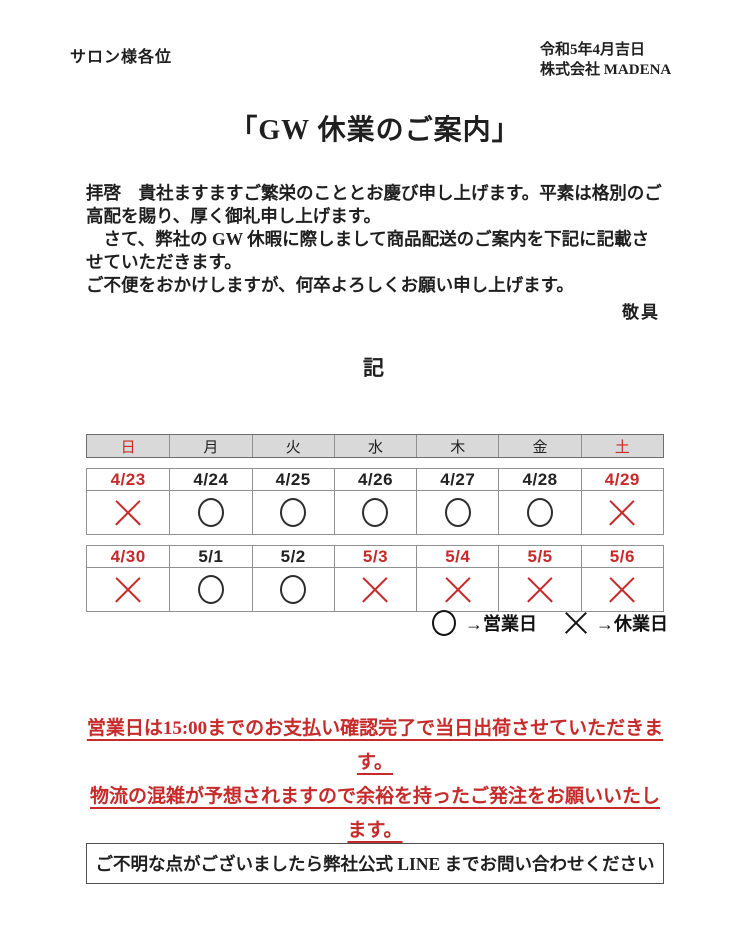 The width and height of the screenshot is (750, 938). What do you see at coordinates (593, 50) in the screenshot?
I see `issue-date: 令和5年4月吉日` at bounding box center [593, 50].